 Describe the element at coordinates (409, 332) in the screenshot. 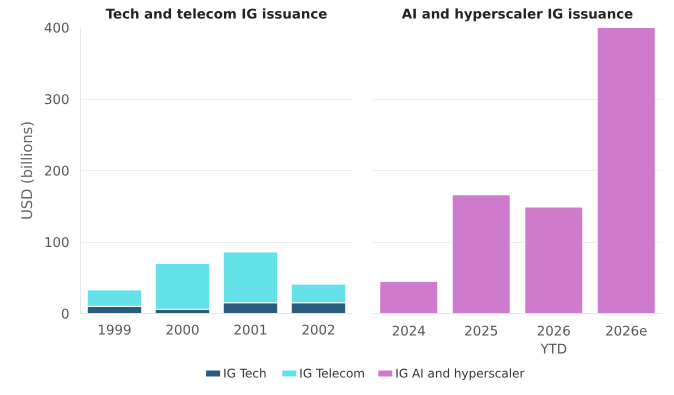

I see `x-tick-label: 2024` at that location.